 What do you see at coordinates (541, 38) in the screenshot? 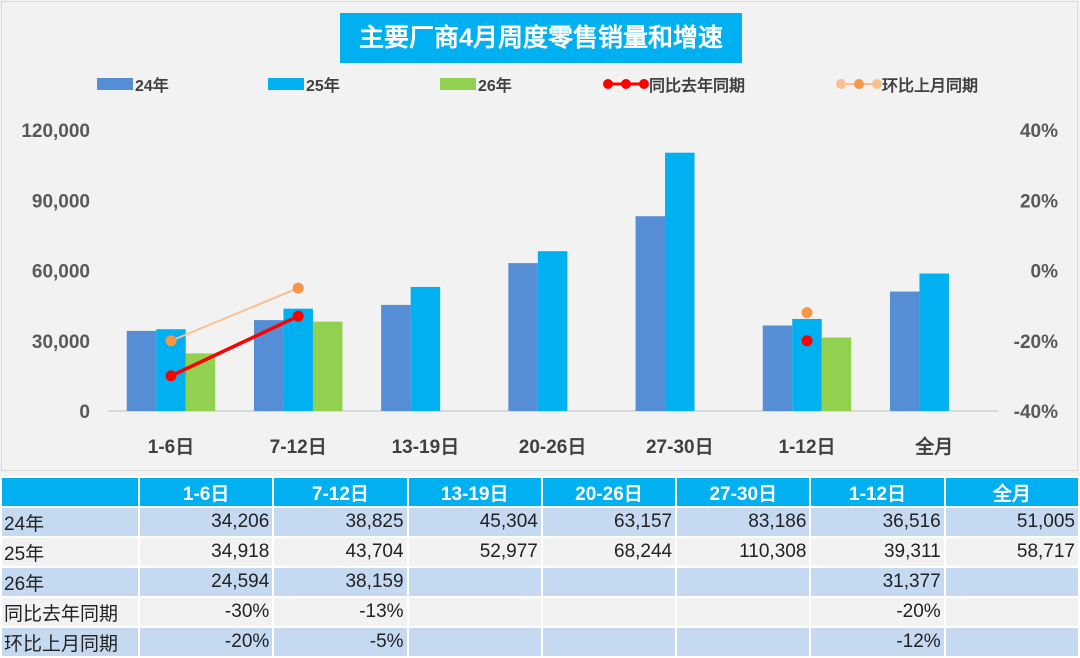
I see `chart-title: 主要厂商4月周度零售销量和增速` at bounding box center [541, 38].